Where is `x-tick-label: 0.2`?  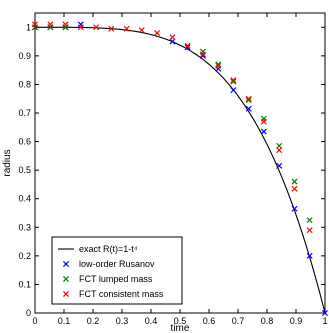
x-tick-label: 0.2 is located at coordinates (93, 321).